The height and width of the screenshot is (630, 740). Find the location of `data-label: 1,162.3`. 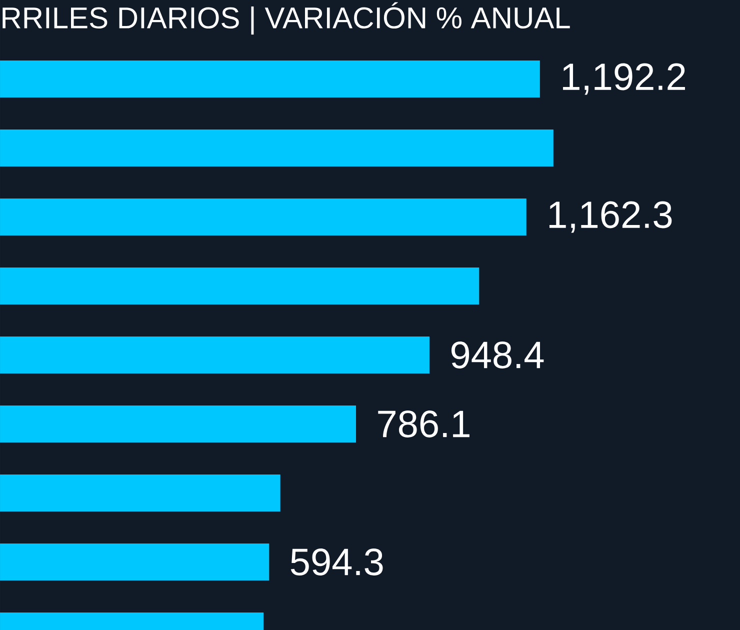

data-label: 1,162.3 is located at coordinates (610, 217).